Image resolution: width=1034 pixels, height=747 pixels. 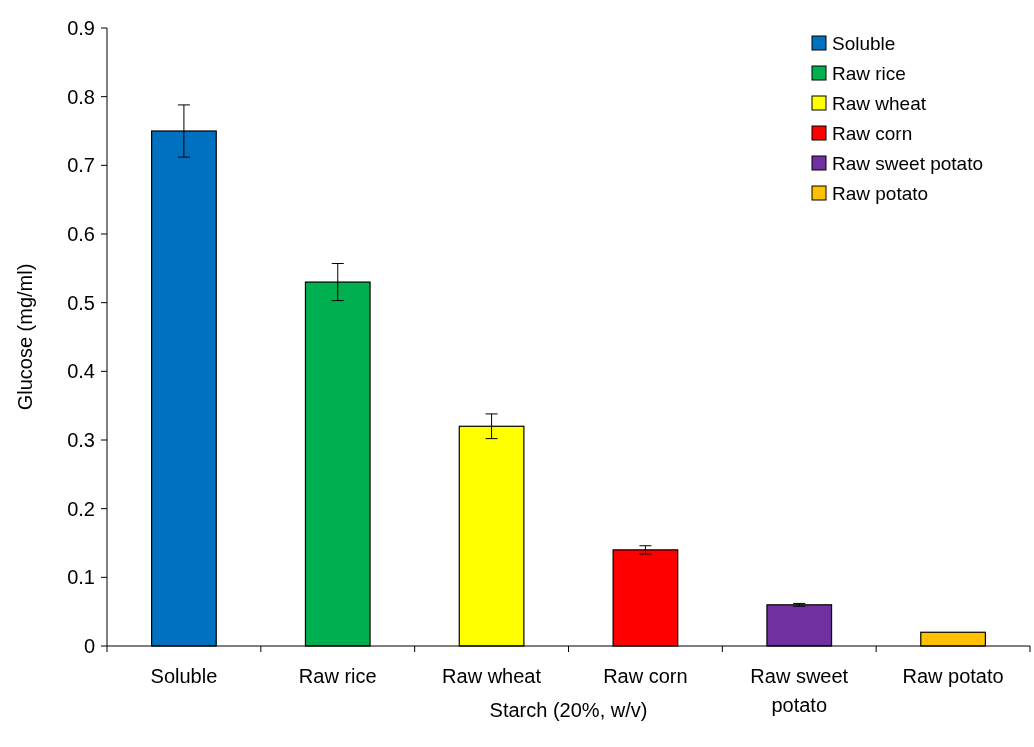 I want to click on y-tick-label: 0.9, so click(x=81, y=28).